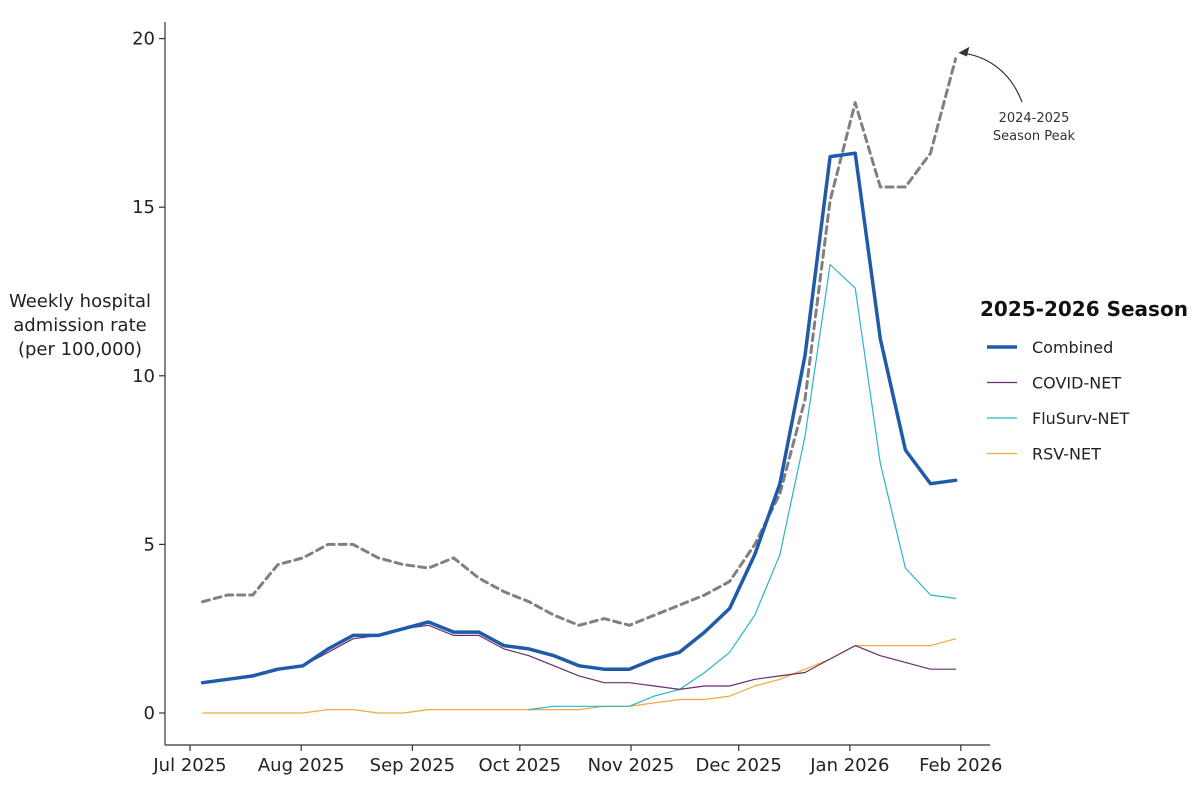 This screenshot has width=1193, height=799. I want to click on annotation-arrow, so click(991, 77).